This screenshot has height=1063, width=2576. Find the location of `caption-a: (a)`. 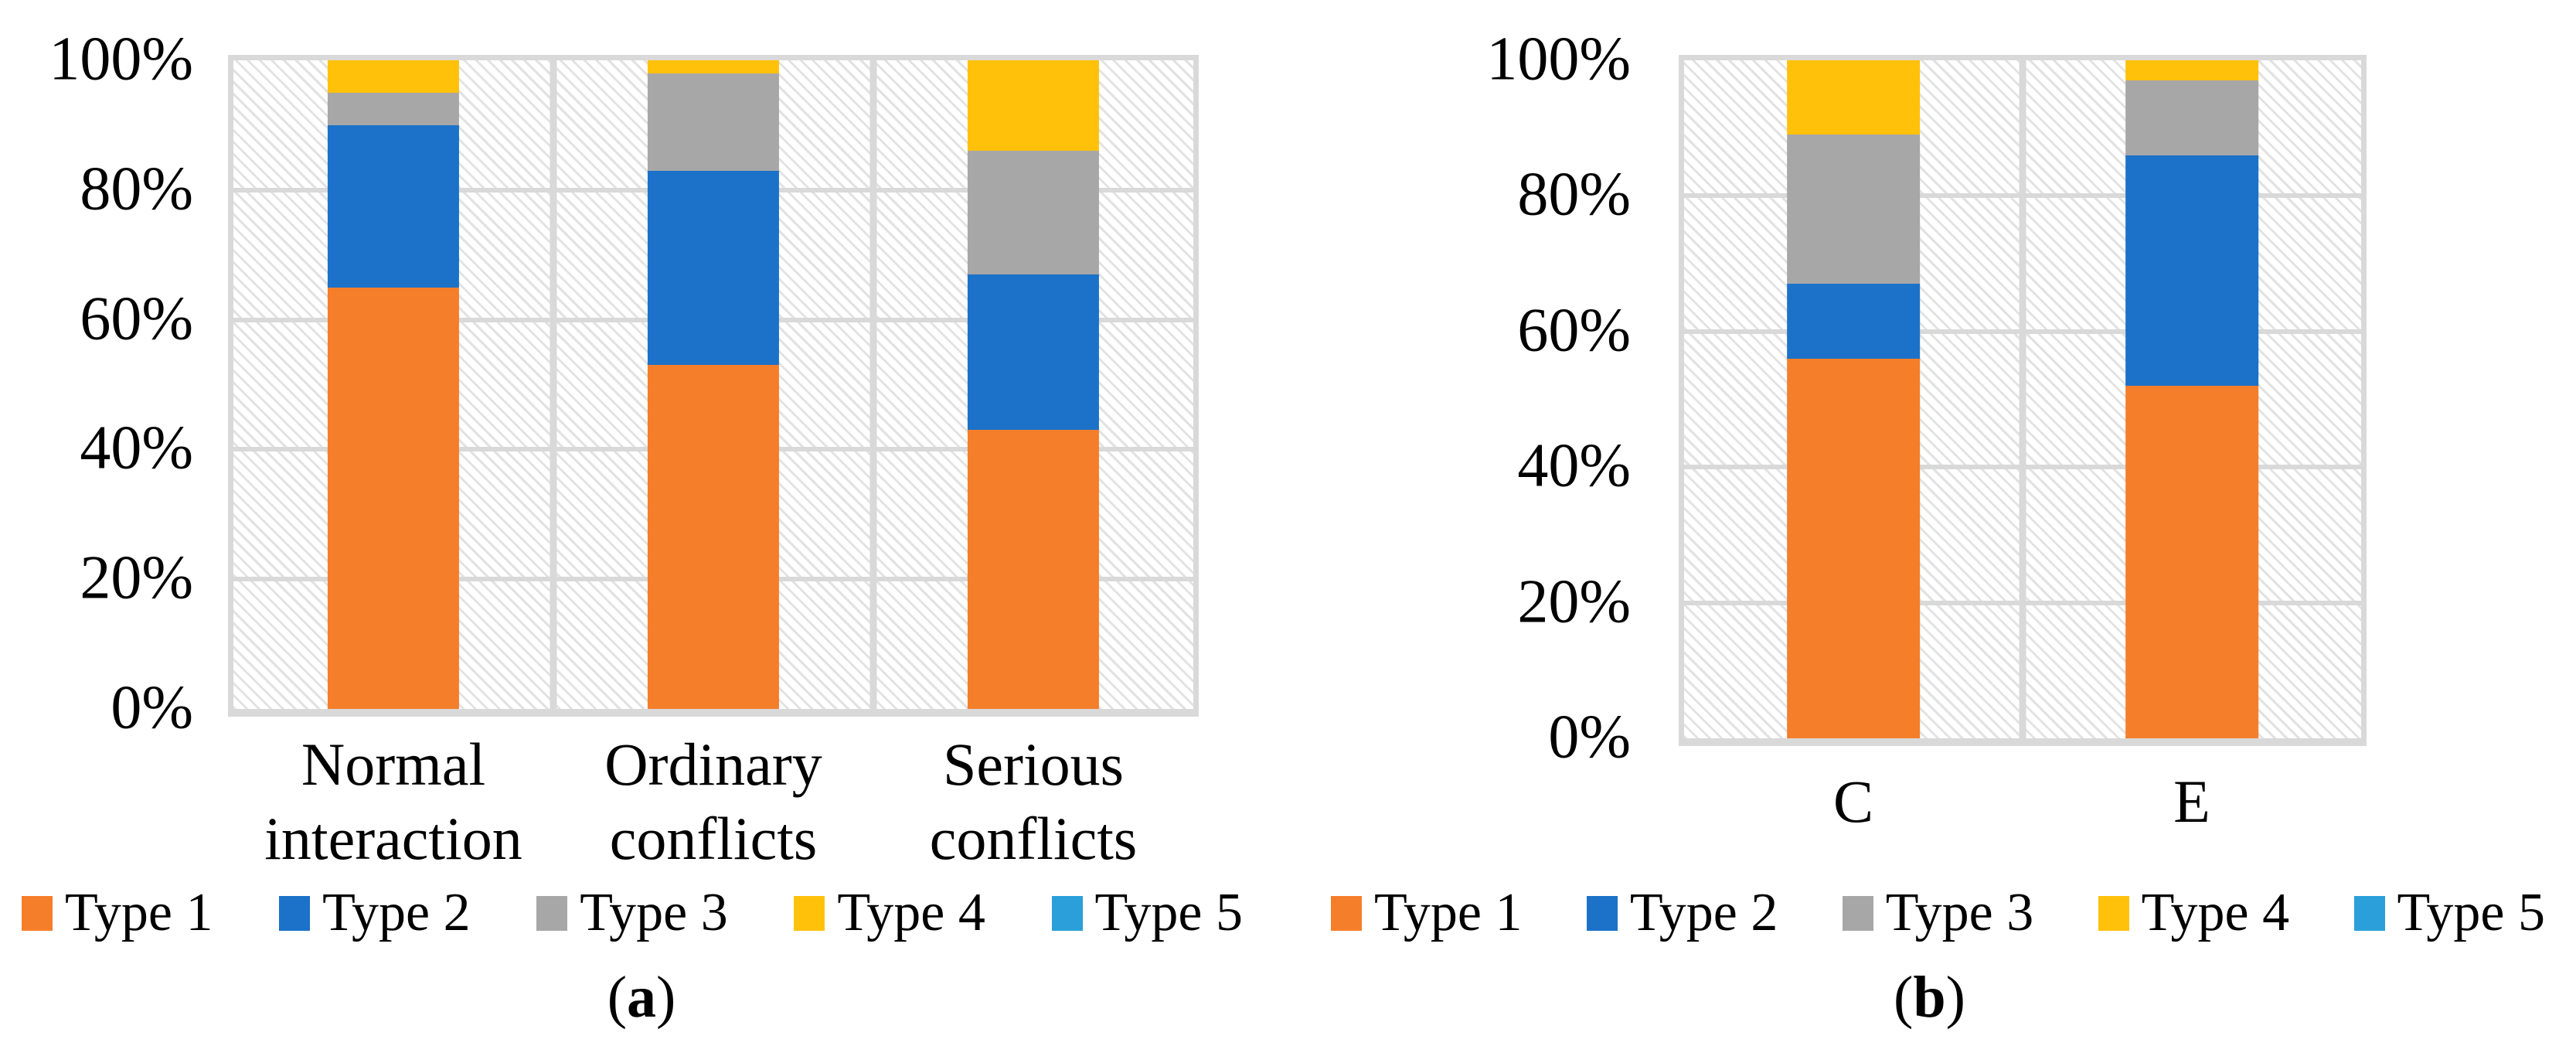

caption-a: (a) is located at coordinates (641, 997).